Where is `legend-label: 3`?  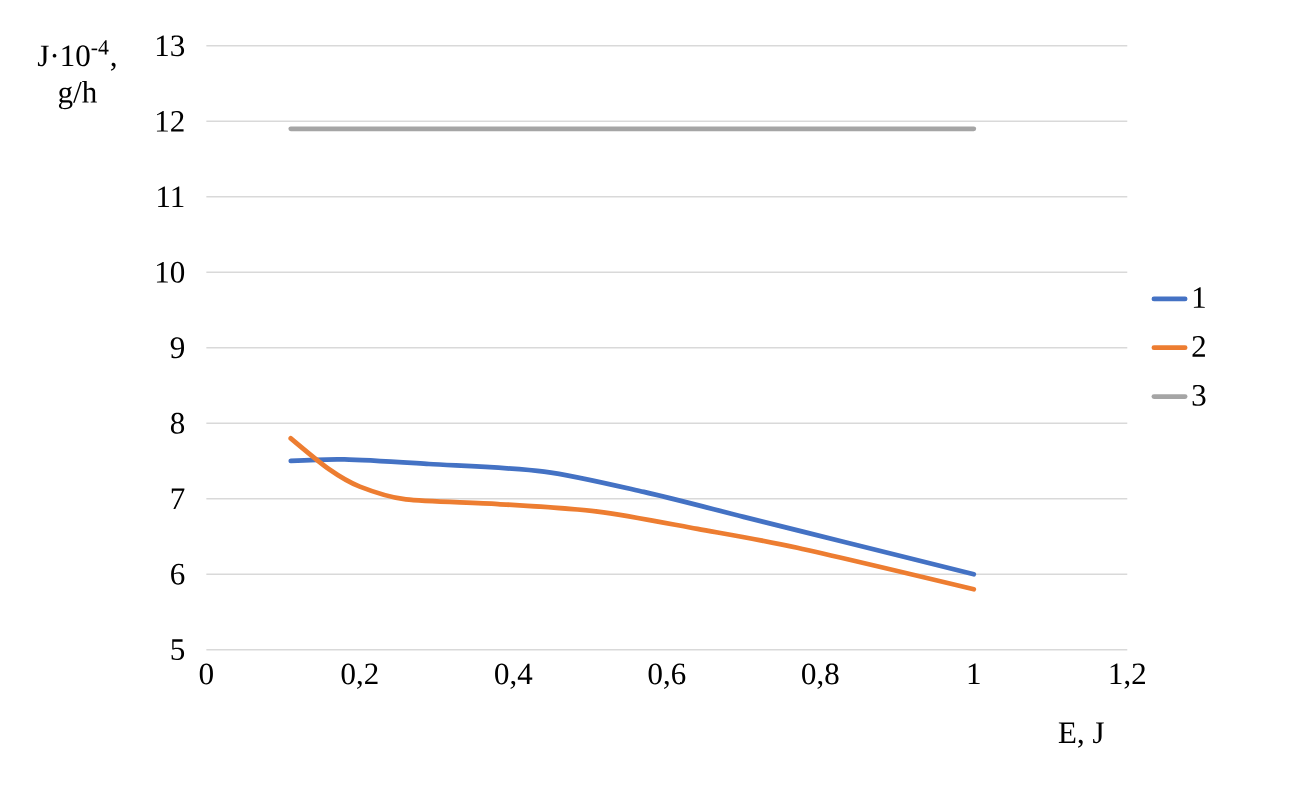 legend-label: 3 is located at coordinates (1199, 395).